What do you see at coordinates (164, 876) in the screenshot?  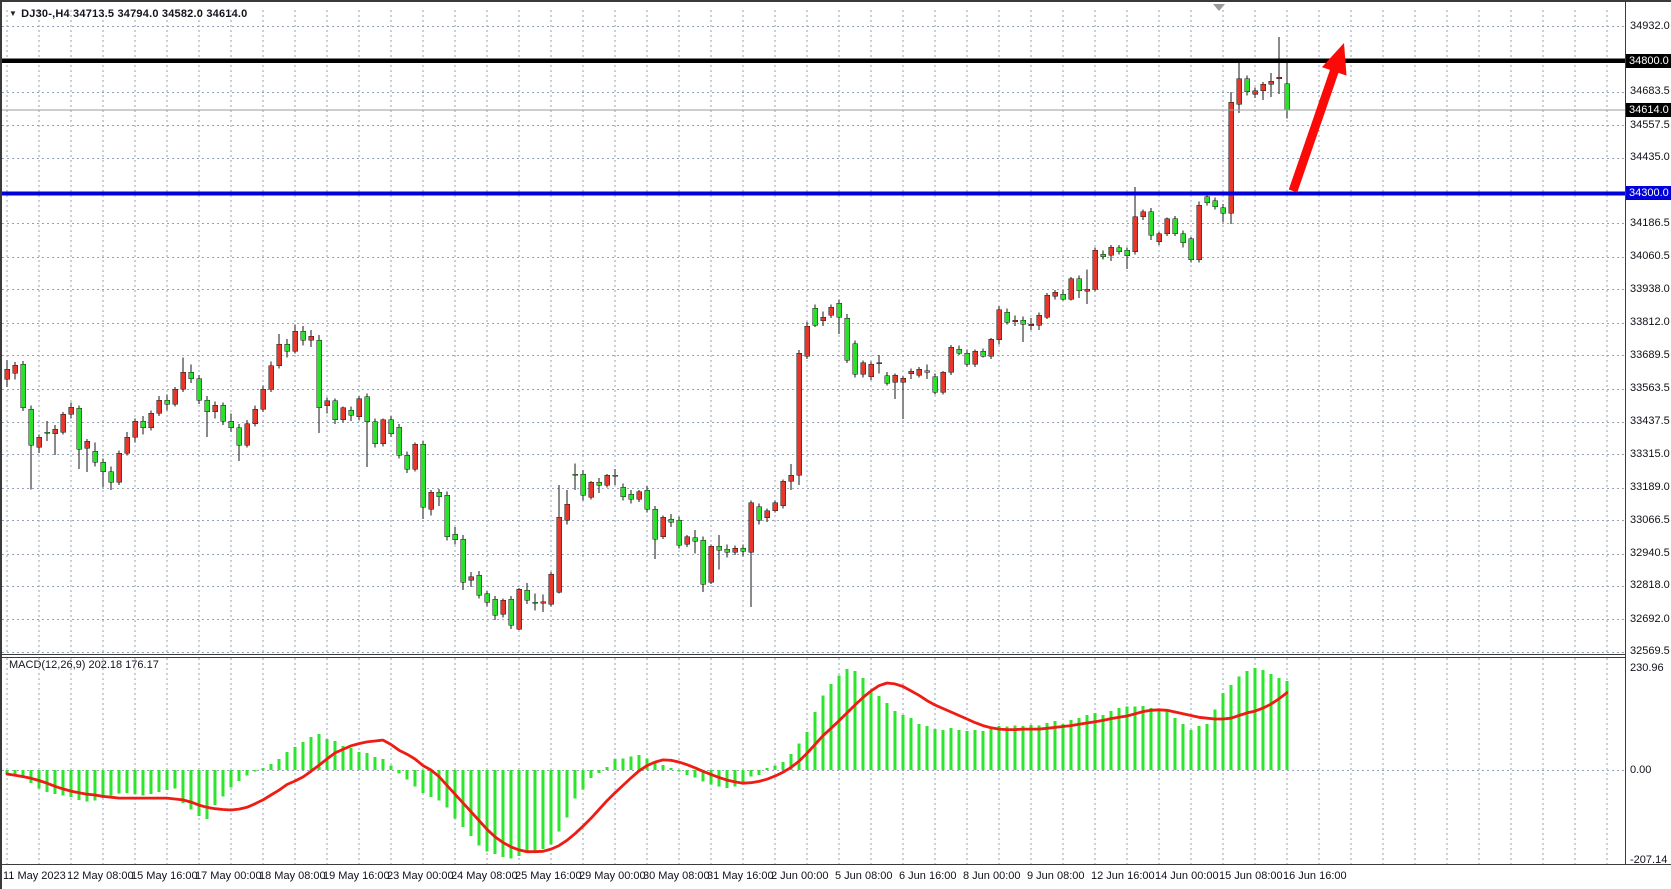 I see `date-label: 15 May 16:00` at bounding box center [164, 876].